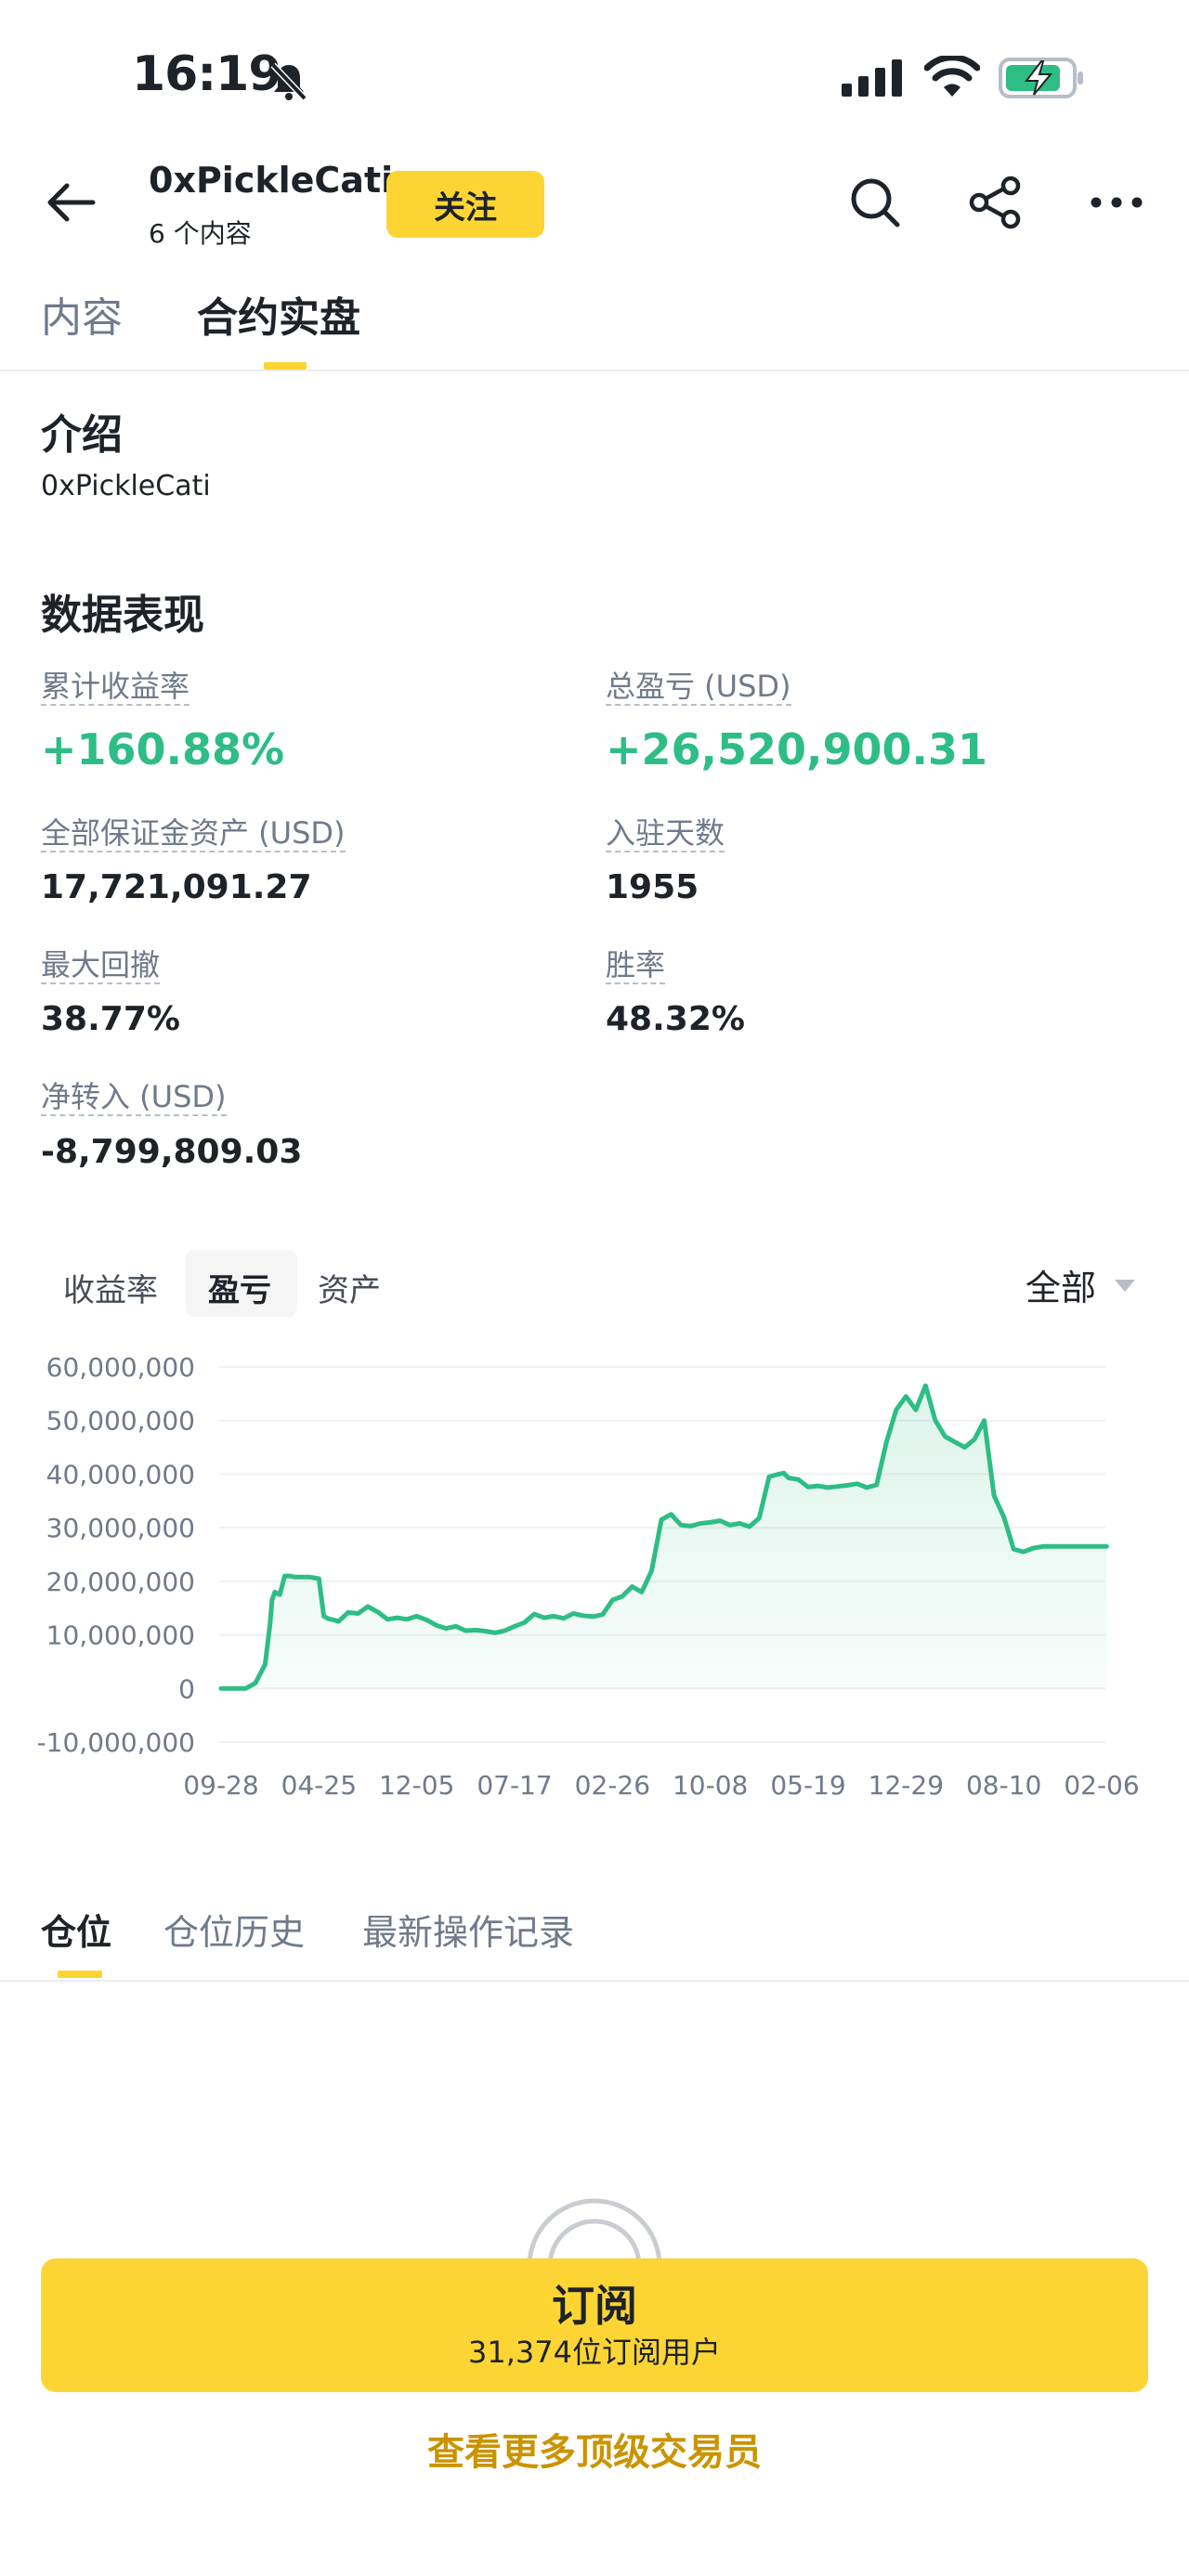 The image size is (1189, 2576). I want to click on chart-tab-assets: 资产, so click(350, 1290).